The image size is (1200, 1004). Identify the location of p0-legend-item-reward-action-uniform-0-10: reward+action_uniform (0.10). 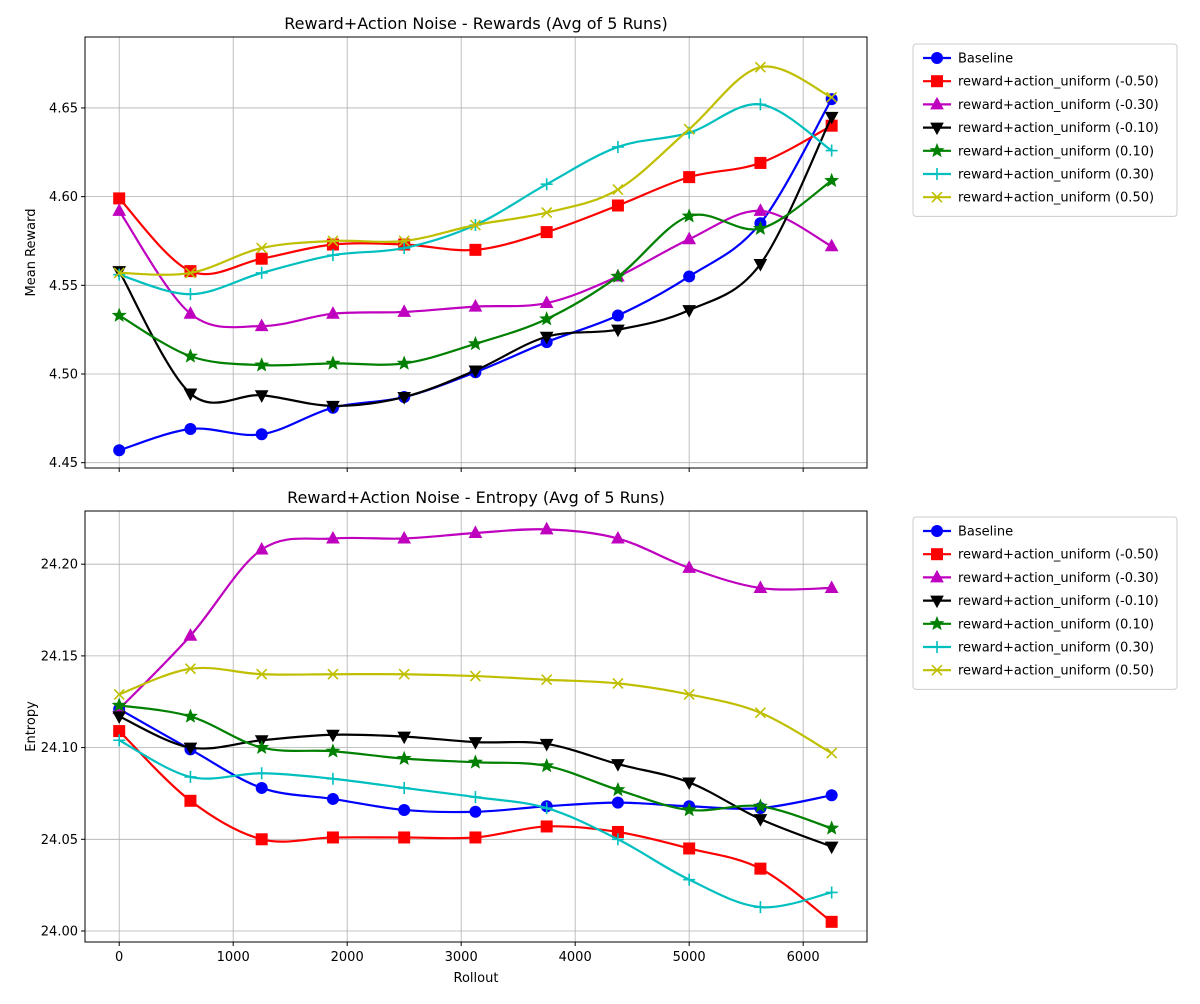
(1038, 150).